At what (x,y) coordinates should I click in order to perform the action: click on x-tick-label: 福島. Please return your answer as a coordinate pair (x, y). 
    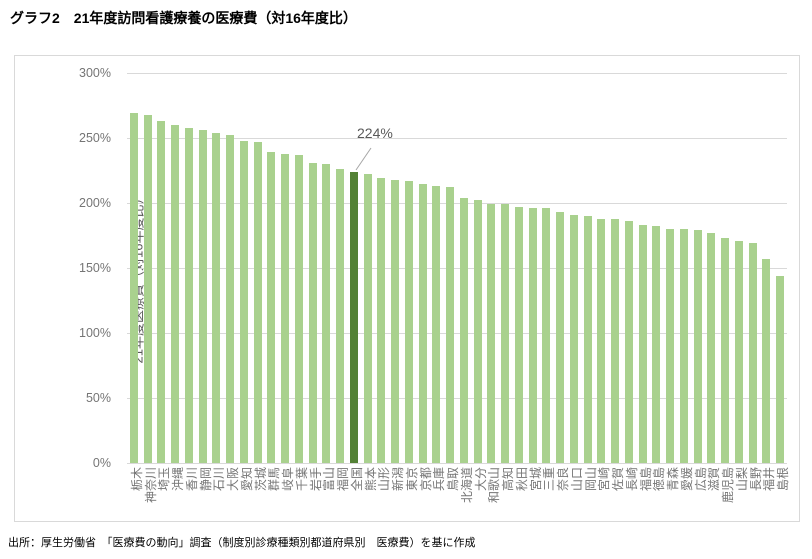
    Looking at the image, I should click on (645, 479).